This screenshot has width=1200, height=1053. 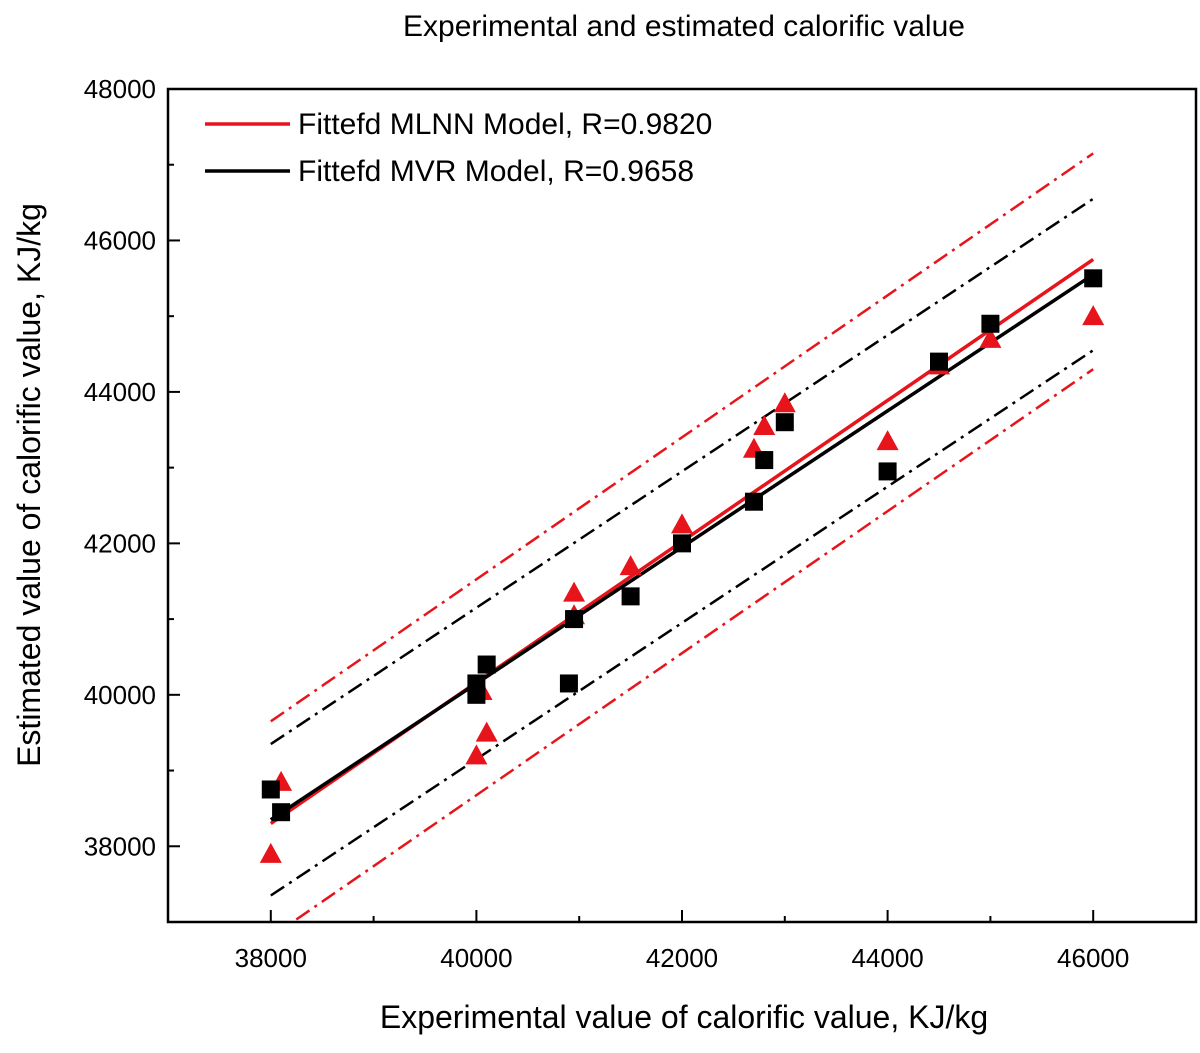 I want to click on y-tick-label: 38000, so click(x=120, y=846).